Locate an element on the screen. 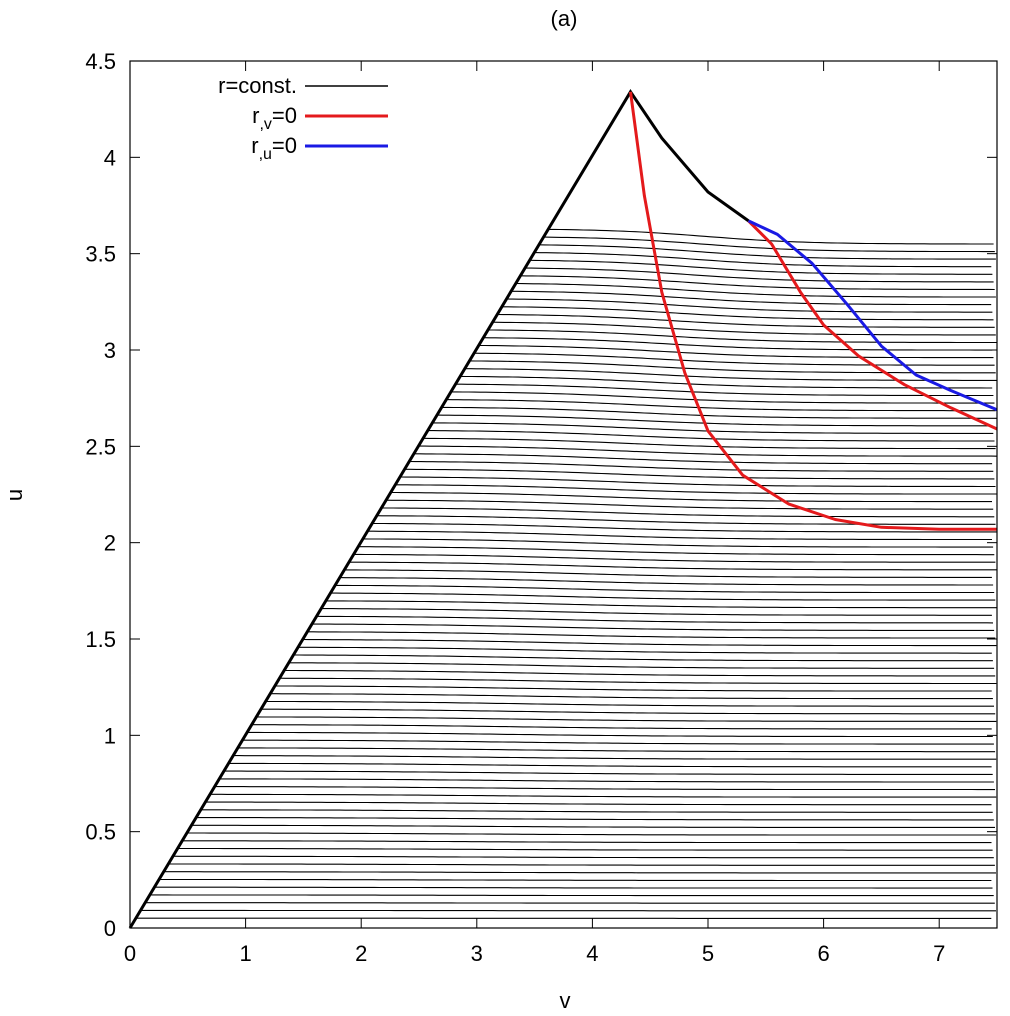 The height and width of the screenshot is (1016, 1010). y-tick-label: 0 is located at coordinates (110, 928).